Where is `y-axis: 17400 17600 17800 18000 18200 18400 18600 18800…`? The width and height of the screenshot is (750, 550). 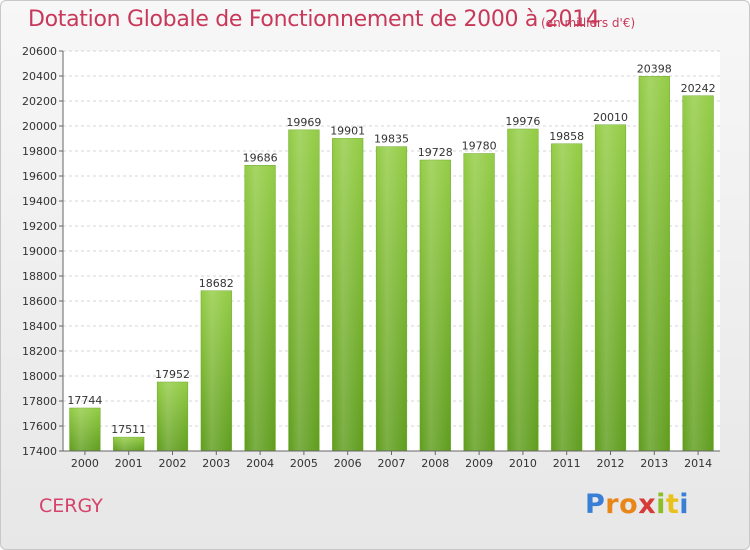
y-axis: 17400 17600 17800 18000 18200 18400 18600 18800… is located at coordinates (43, 251).